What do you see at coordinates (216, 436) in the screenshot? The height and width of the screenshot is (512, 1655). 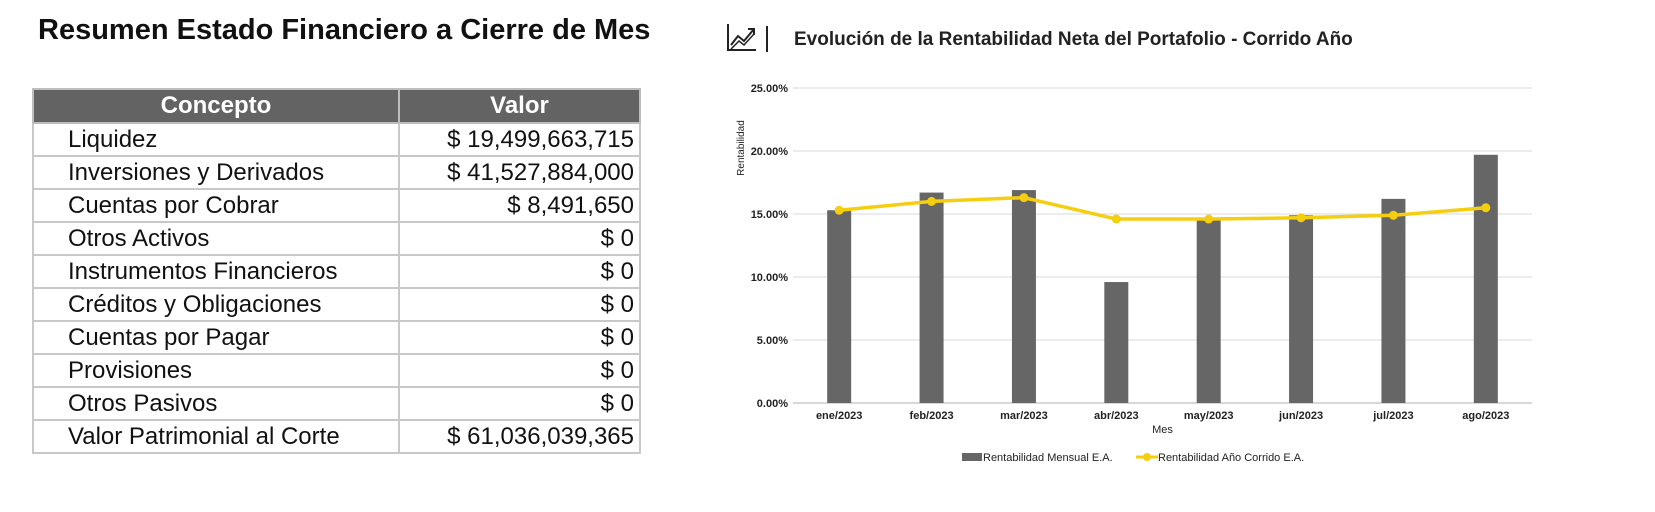 I see `row-concept: Valor Patrimonial al Corte` at bounding box center [216, 436].